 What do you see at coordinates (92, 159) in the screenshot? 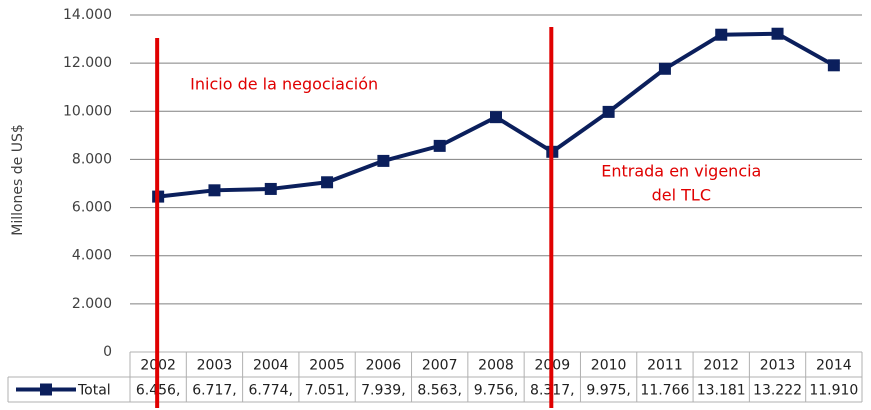
I see `y-tick-label: 8.000` at bounding box center [92, 159].